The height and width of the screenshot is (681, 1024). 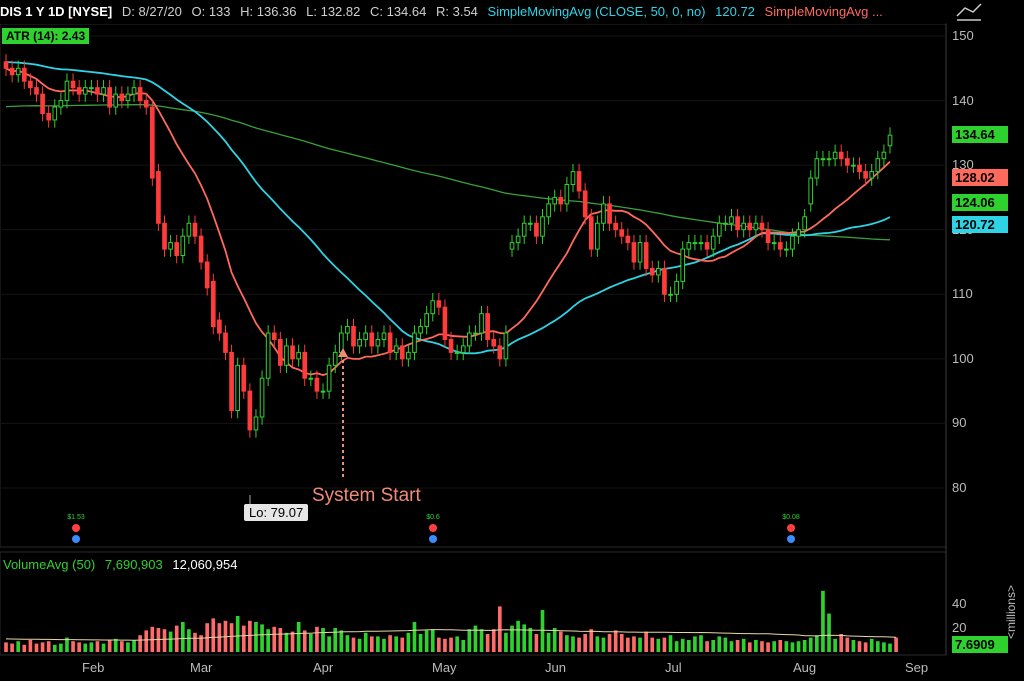 What do you see at coordinates (1011, 612) in the screenshot?
I see `volume-unit-label: <millions>` at bounding box center [1011, 612].